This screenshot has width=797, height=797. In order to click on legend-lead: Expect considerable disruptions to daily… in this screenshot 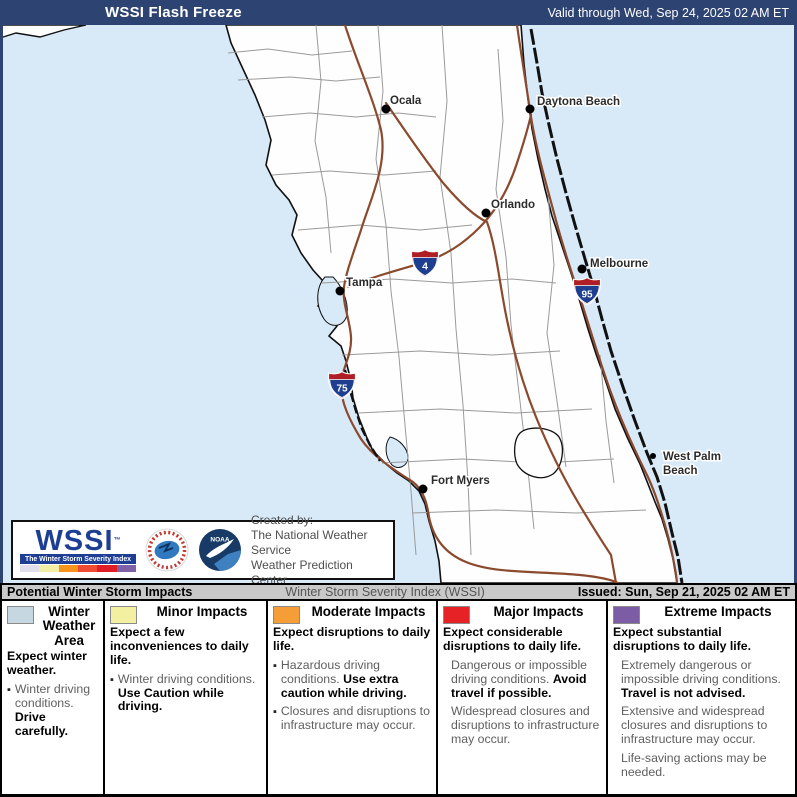, I will do `click(512, 639)`.